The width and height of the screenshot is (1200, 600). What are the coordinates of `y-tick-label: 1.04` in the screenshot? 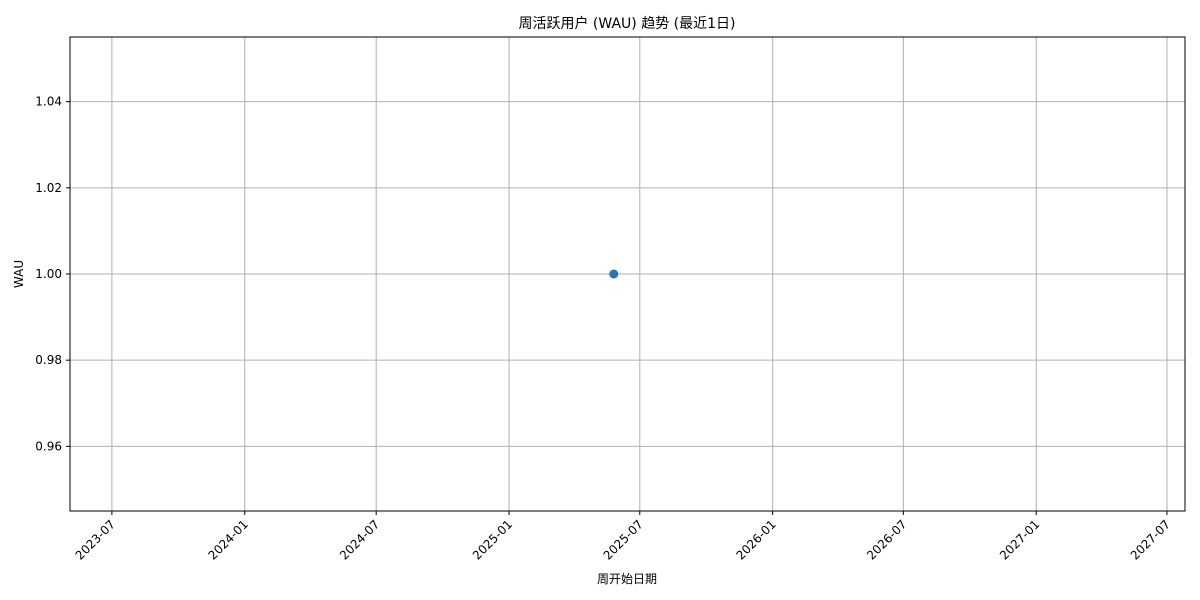 It's located at (48, 102).